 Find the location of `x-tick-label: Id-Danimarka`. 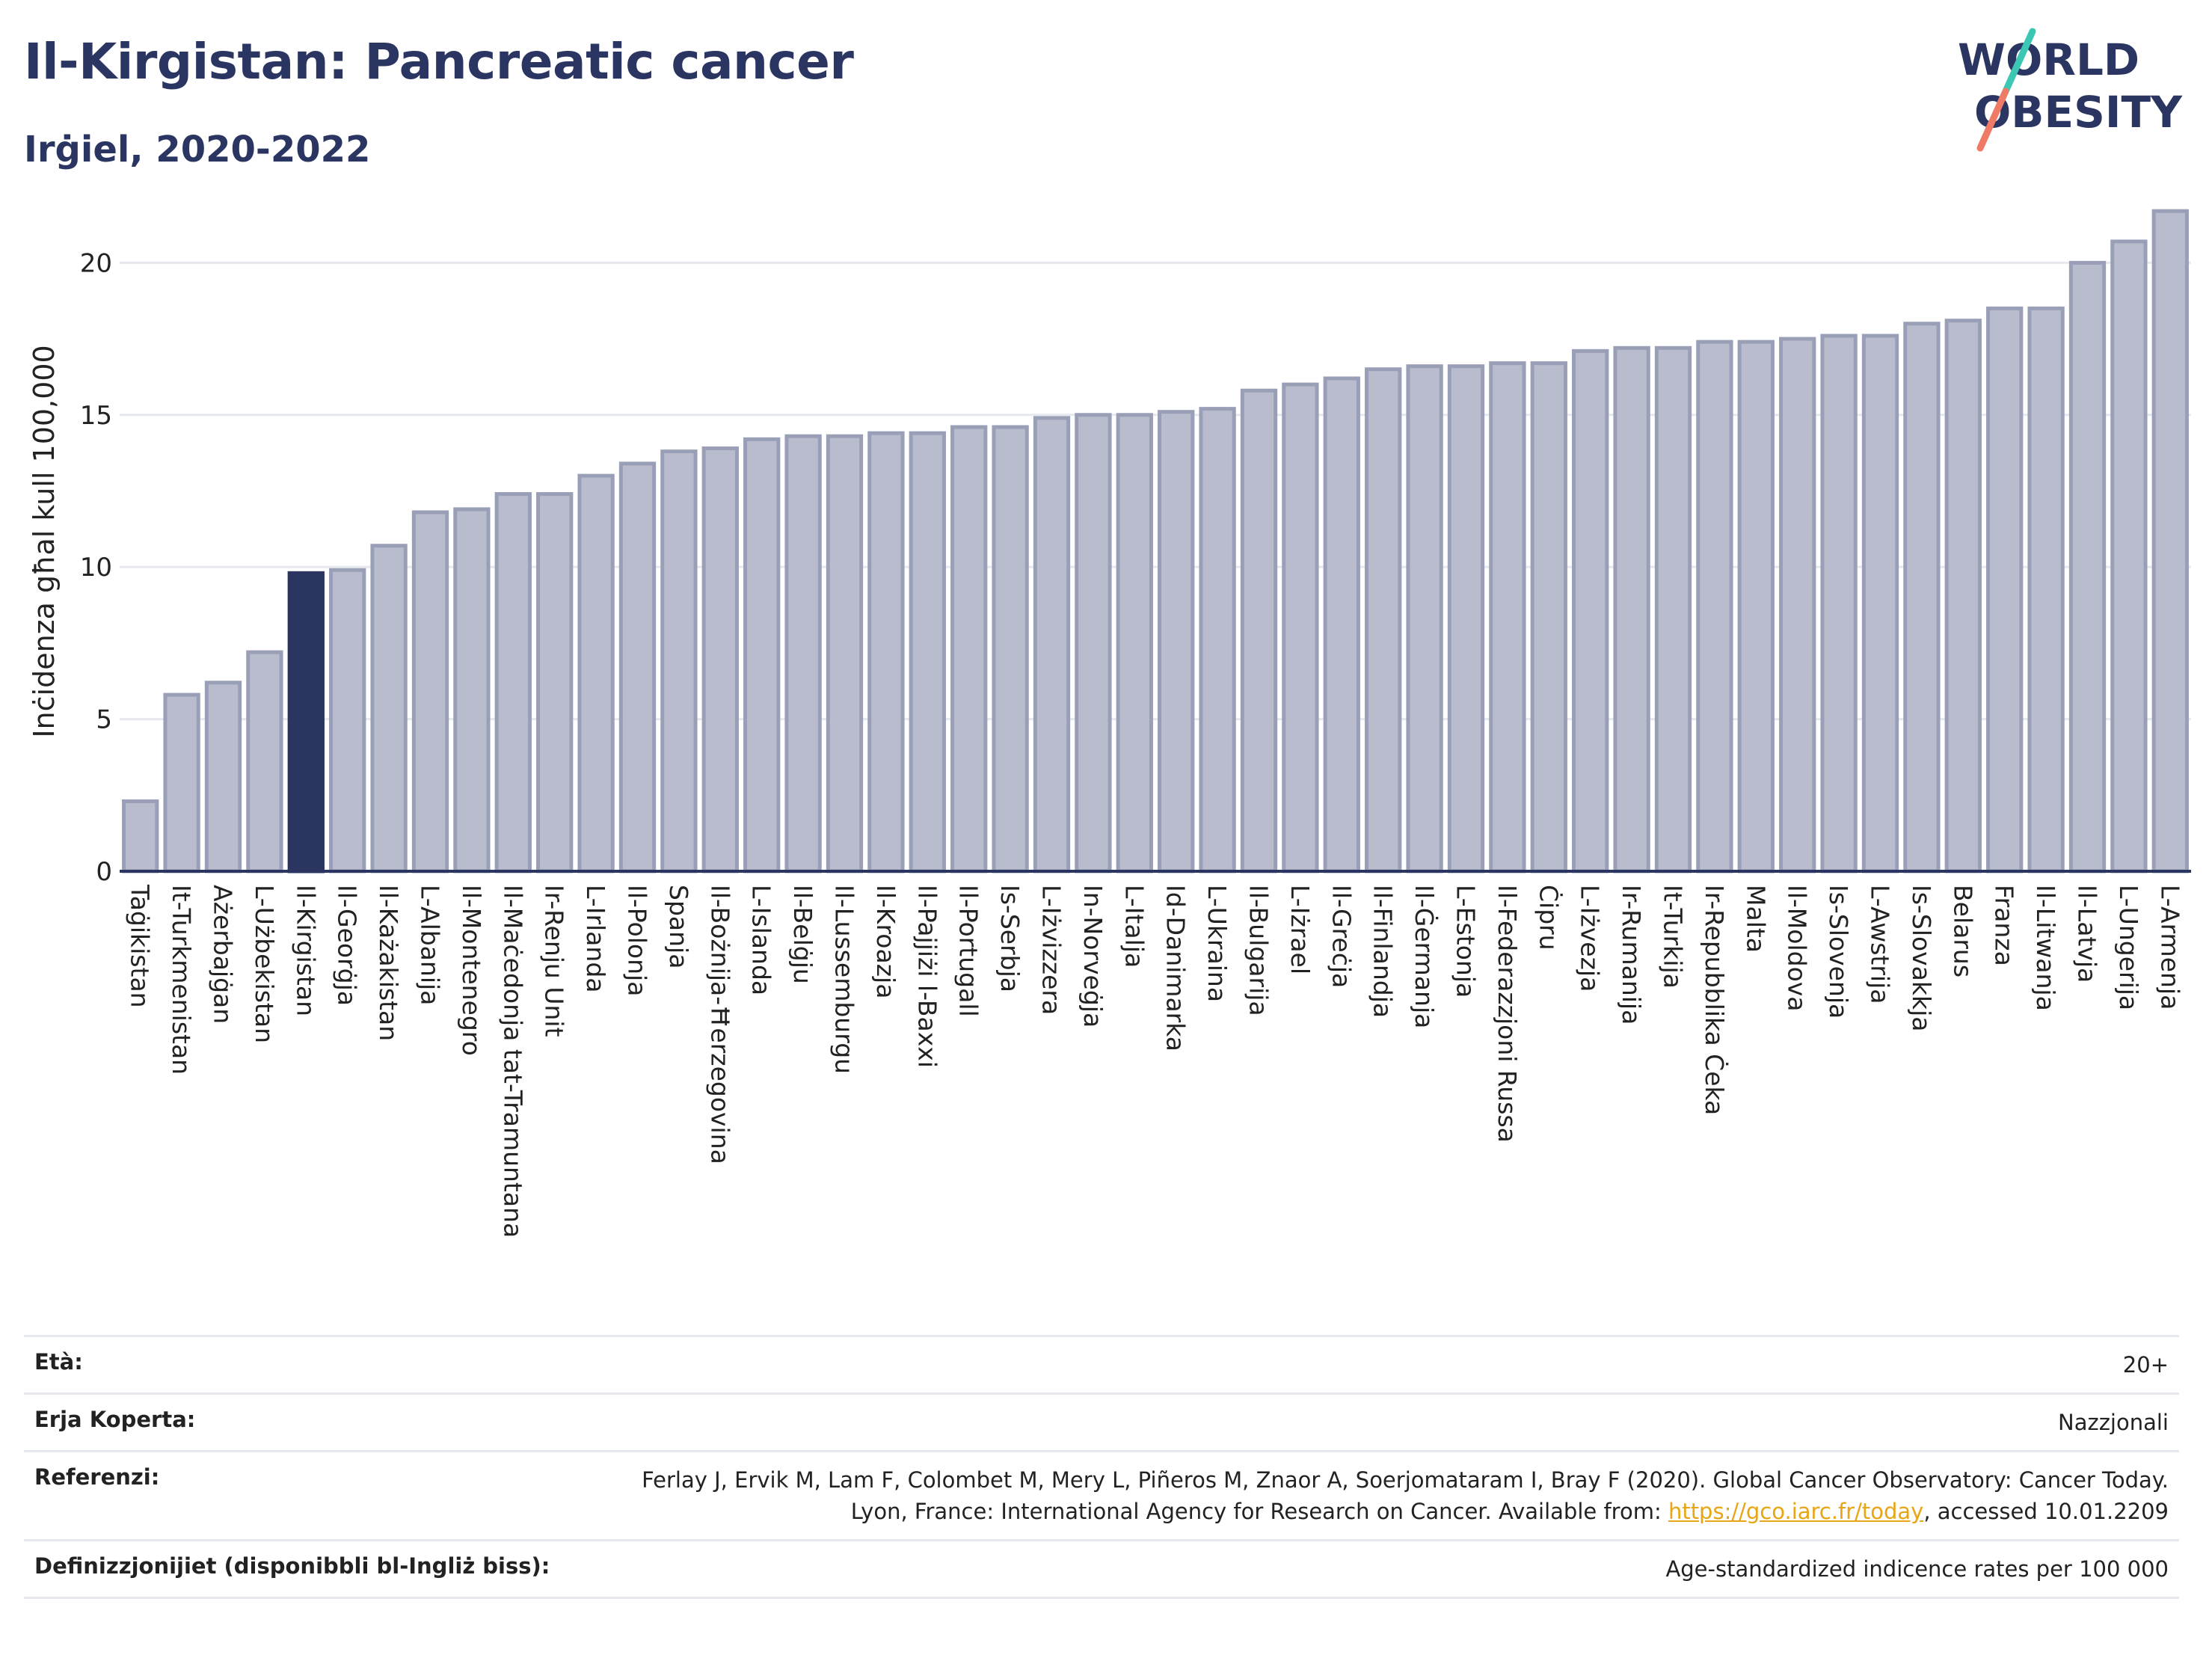

x-tick-label: Id-Danimarka is located at coordinates (1176, 968).